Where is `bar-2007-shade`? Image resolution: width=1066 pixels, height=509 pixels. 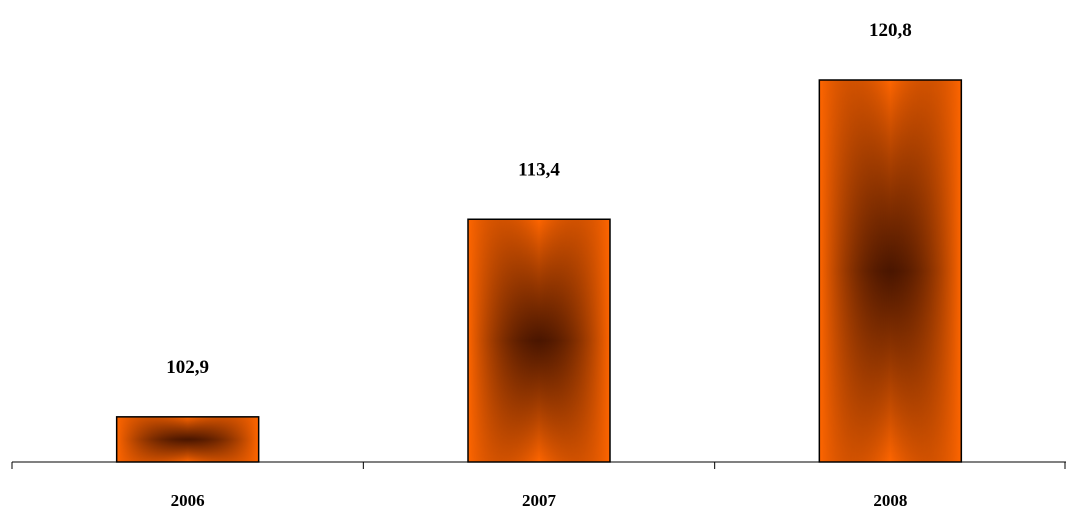 bar-2007-shade is located at coordinates (539, 340).